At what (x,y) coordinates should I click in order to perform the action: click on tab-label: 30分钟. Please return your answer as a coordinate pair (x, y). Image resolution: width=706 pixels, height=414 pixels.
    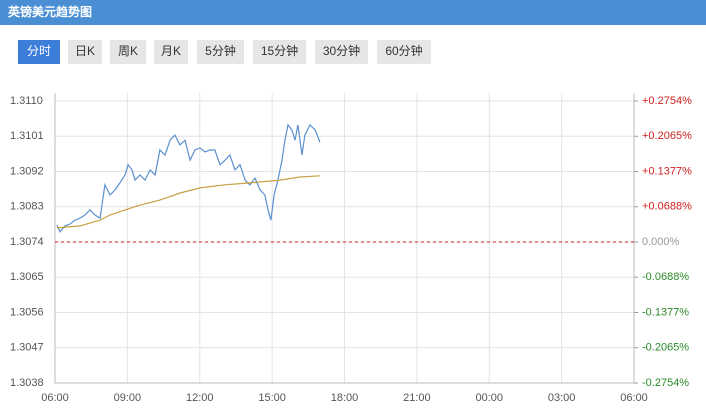
    Looking at the image, I should click on (341, 50).